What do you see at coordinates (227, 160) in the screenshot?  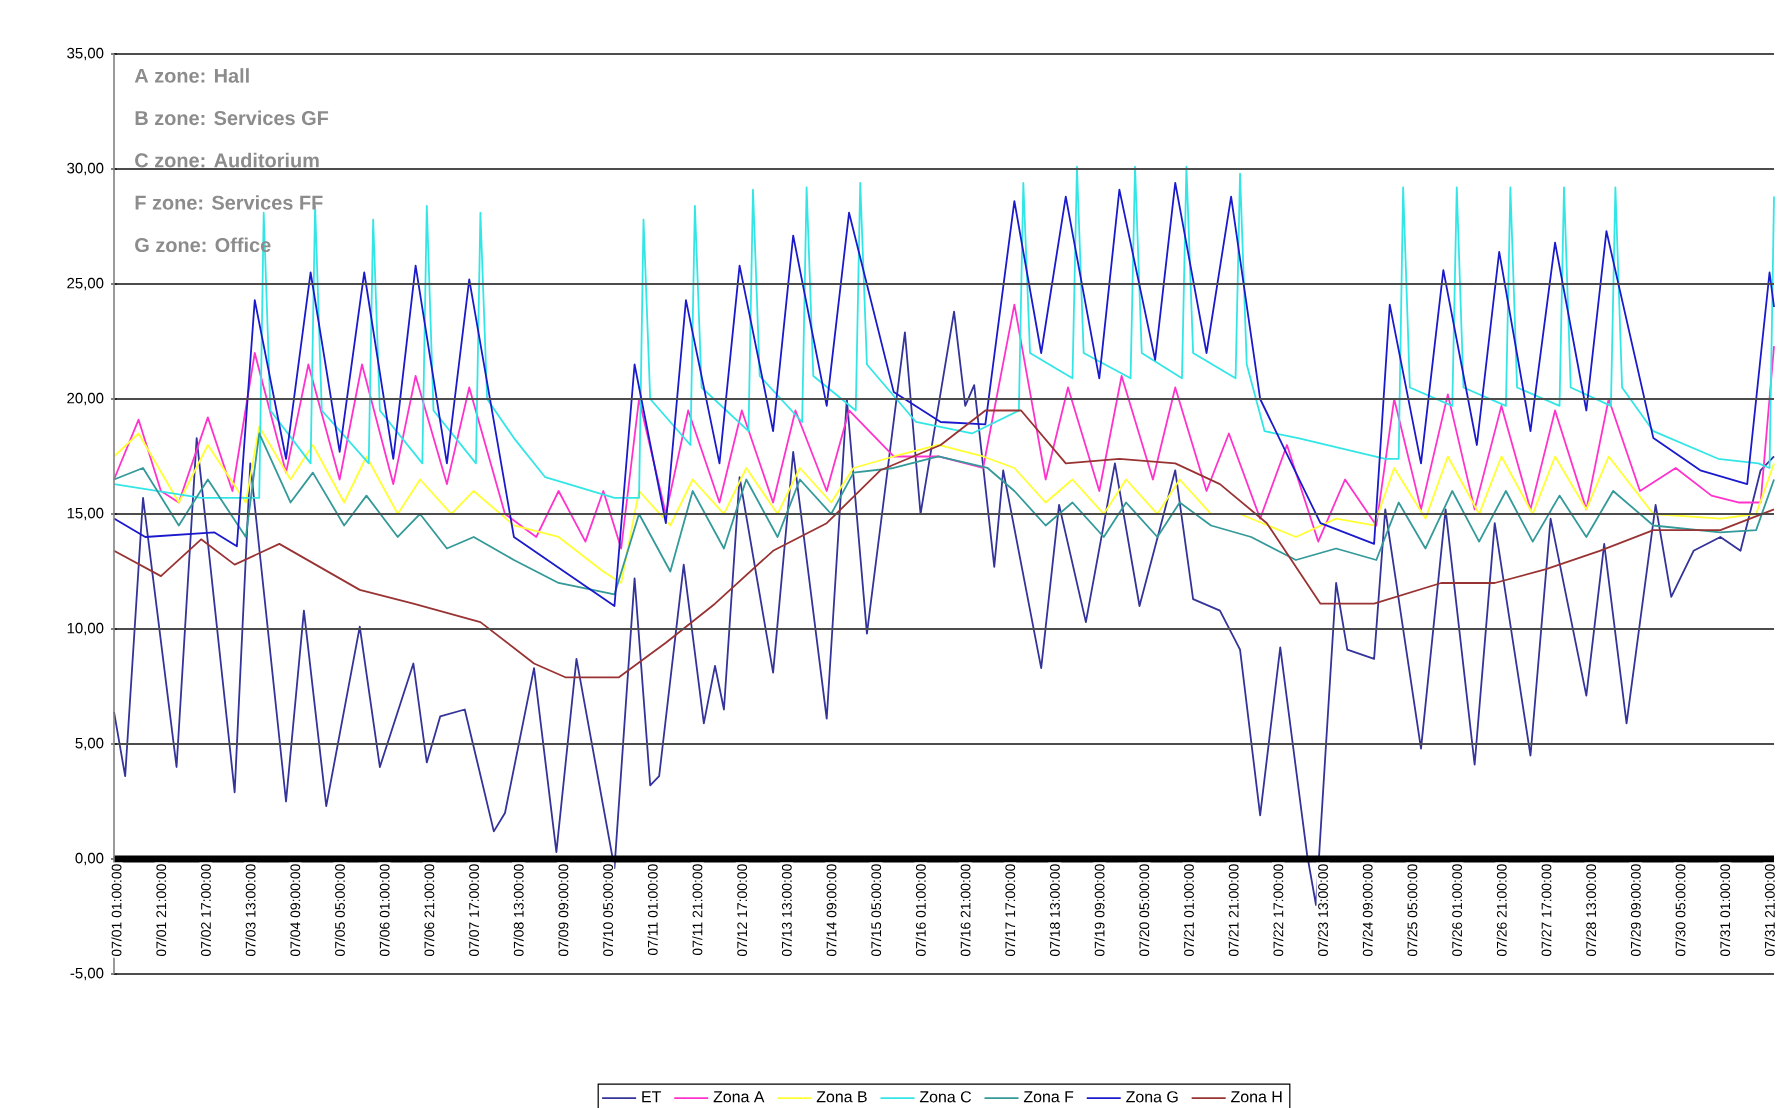 I see `annotation: C zone: Auditorium` at bounding box center [227, 160].